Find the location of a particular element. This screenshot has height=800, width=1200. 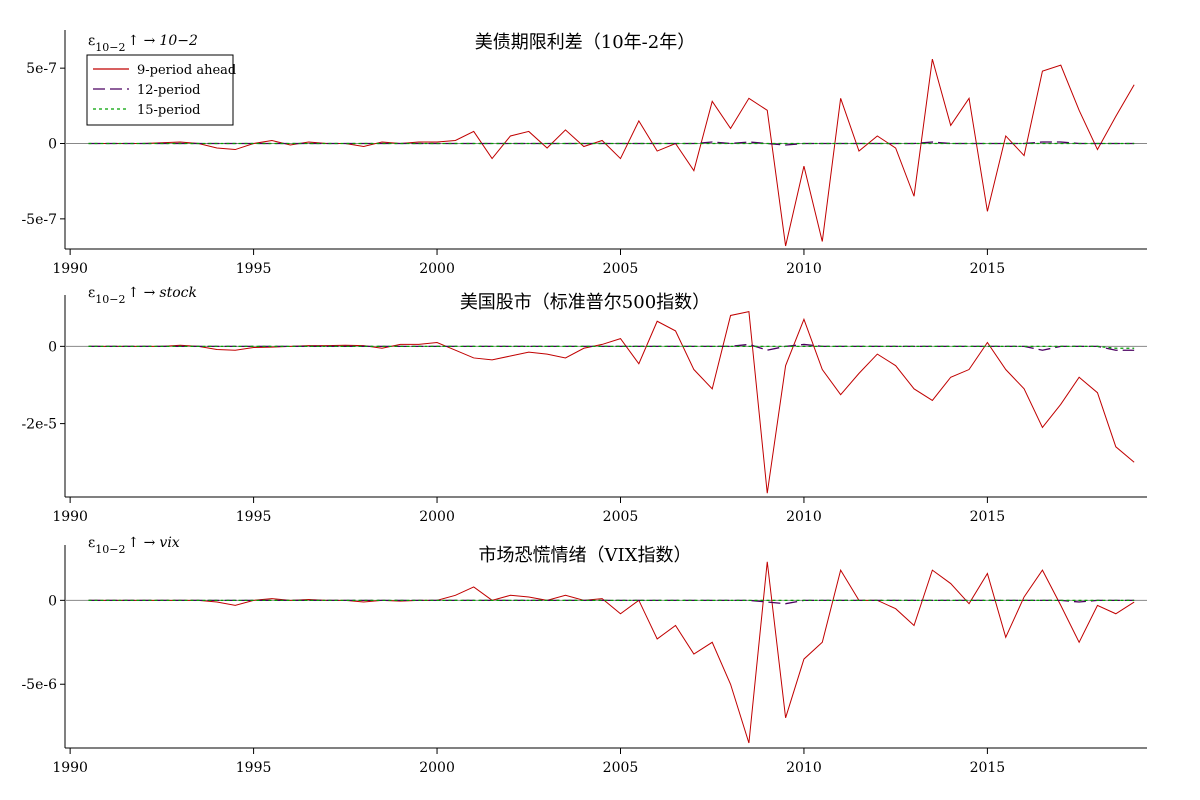

annotation-target: vix is located at coordinates (169, 543).